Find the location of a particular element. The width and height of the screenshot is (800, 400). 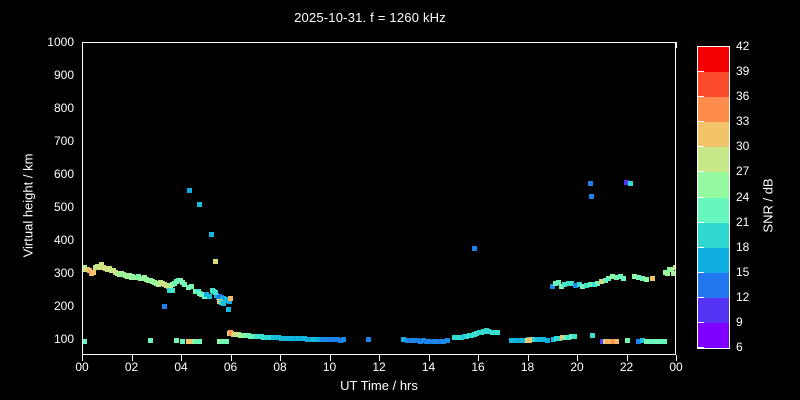

x-tick-label: 12 is located at coordinates (379, 367).